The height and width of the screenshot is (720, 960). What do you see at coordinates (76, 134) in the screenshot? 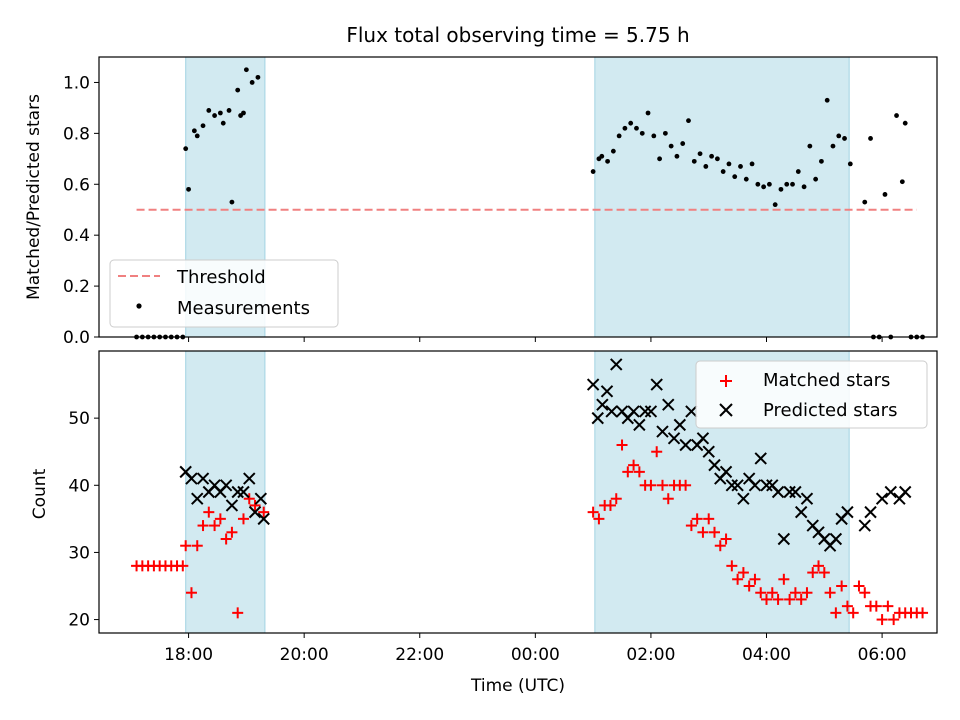
I see `y-tick-label: 0.8` at bounding box center [76, 134].